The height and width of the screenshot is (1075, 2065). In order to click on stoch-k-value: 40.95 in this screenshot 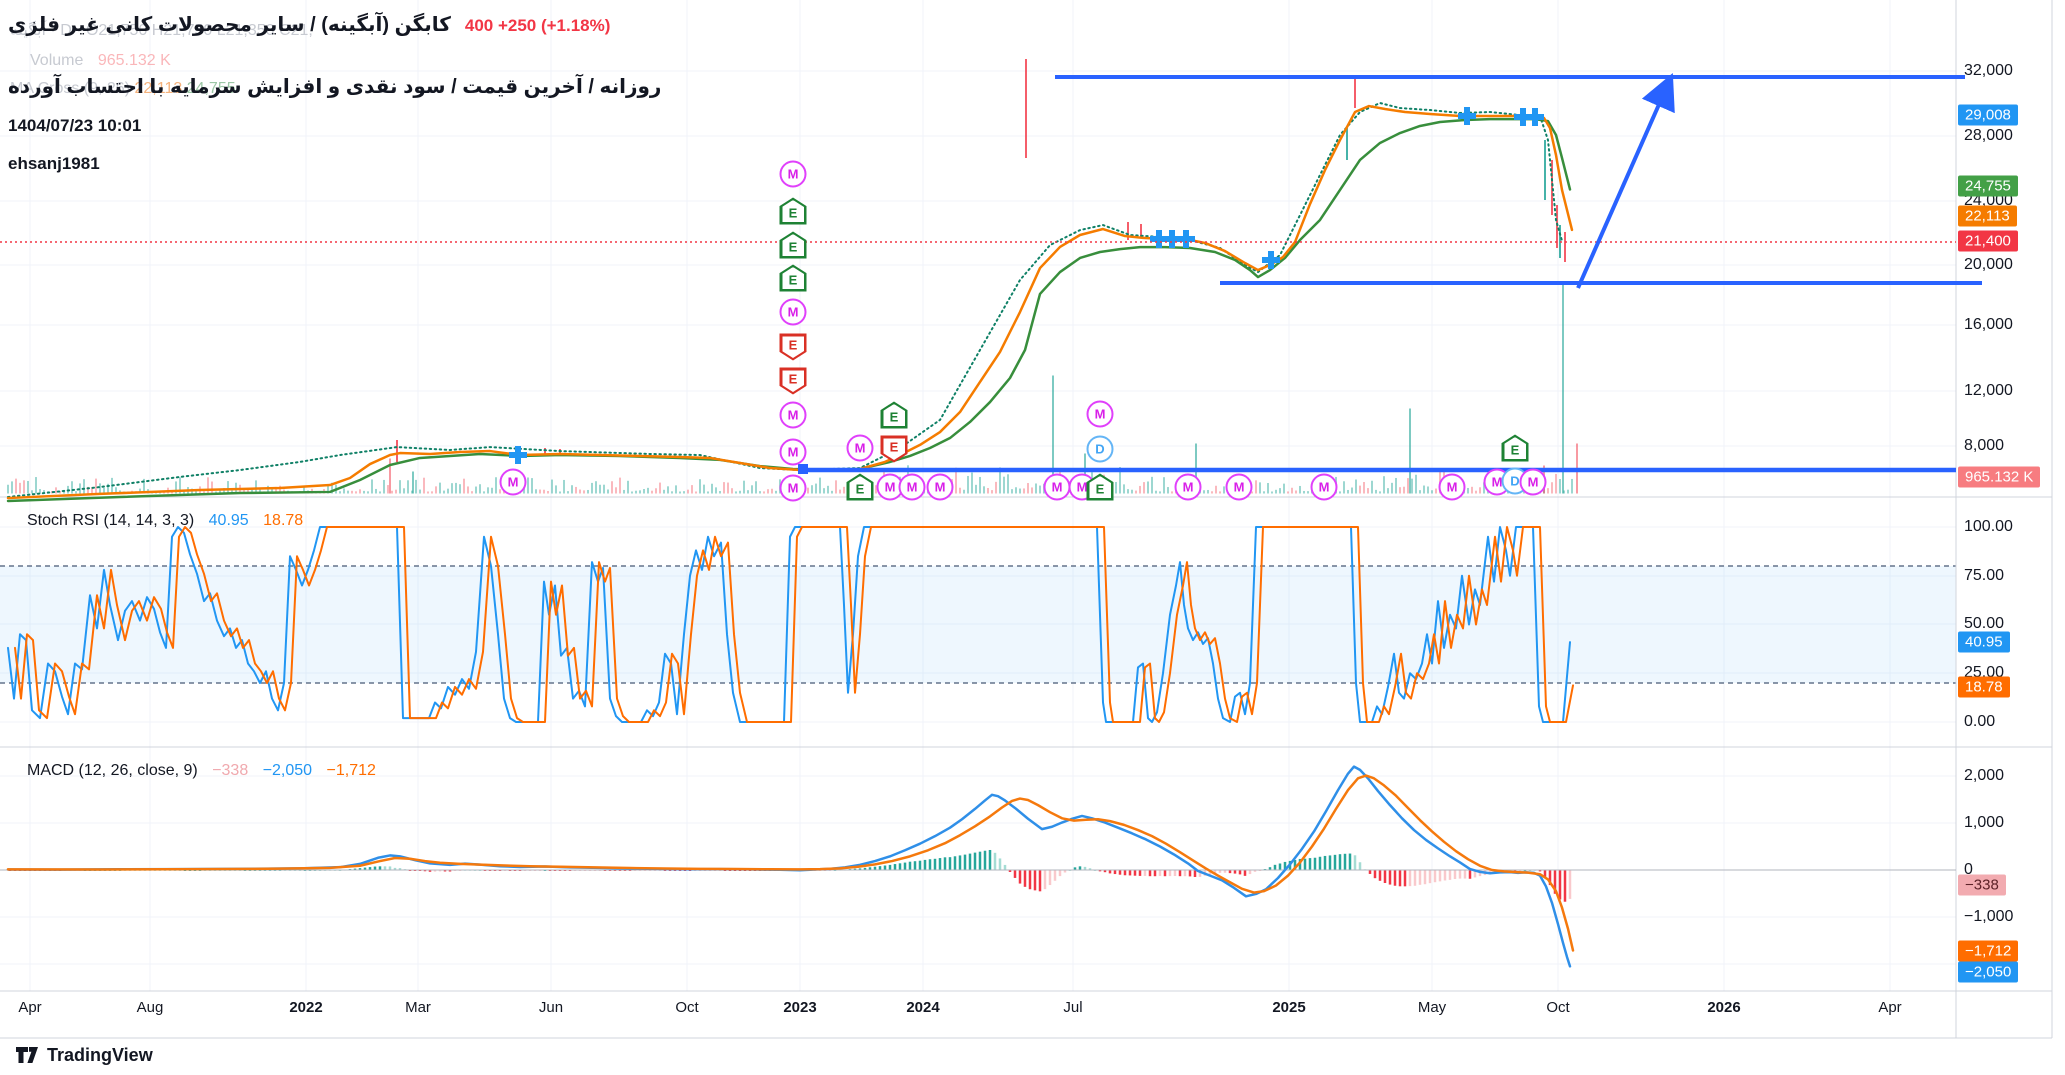, I will do `click(228, 520)`.